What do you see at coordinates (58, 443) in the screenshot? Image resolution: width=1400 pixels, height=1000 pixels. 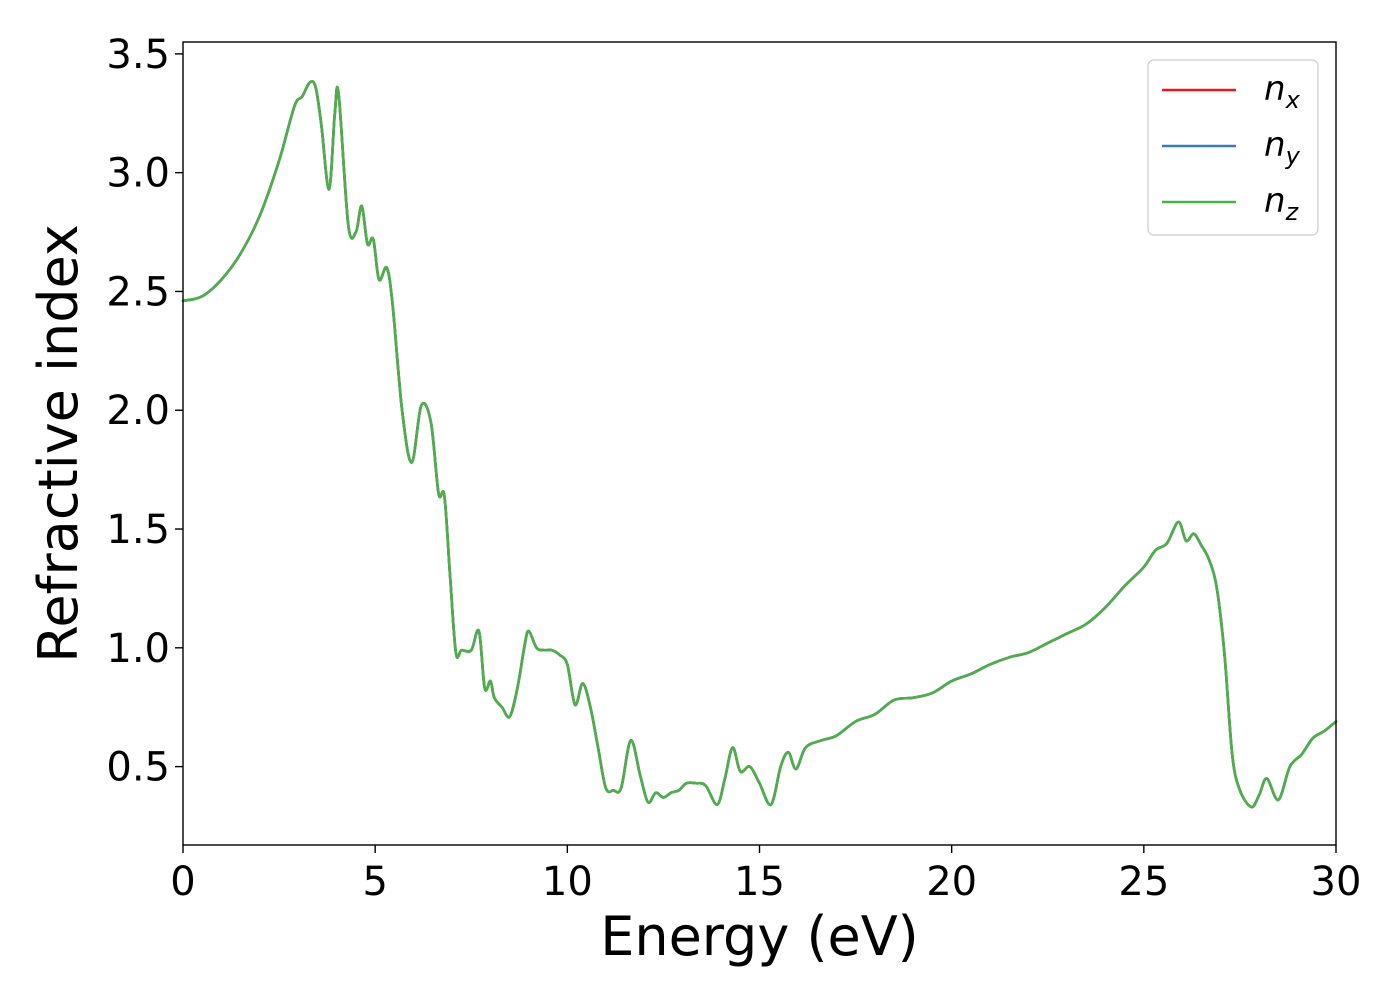 I see `y-axis-title: Refractive index` at bounding box center [58, 443].